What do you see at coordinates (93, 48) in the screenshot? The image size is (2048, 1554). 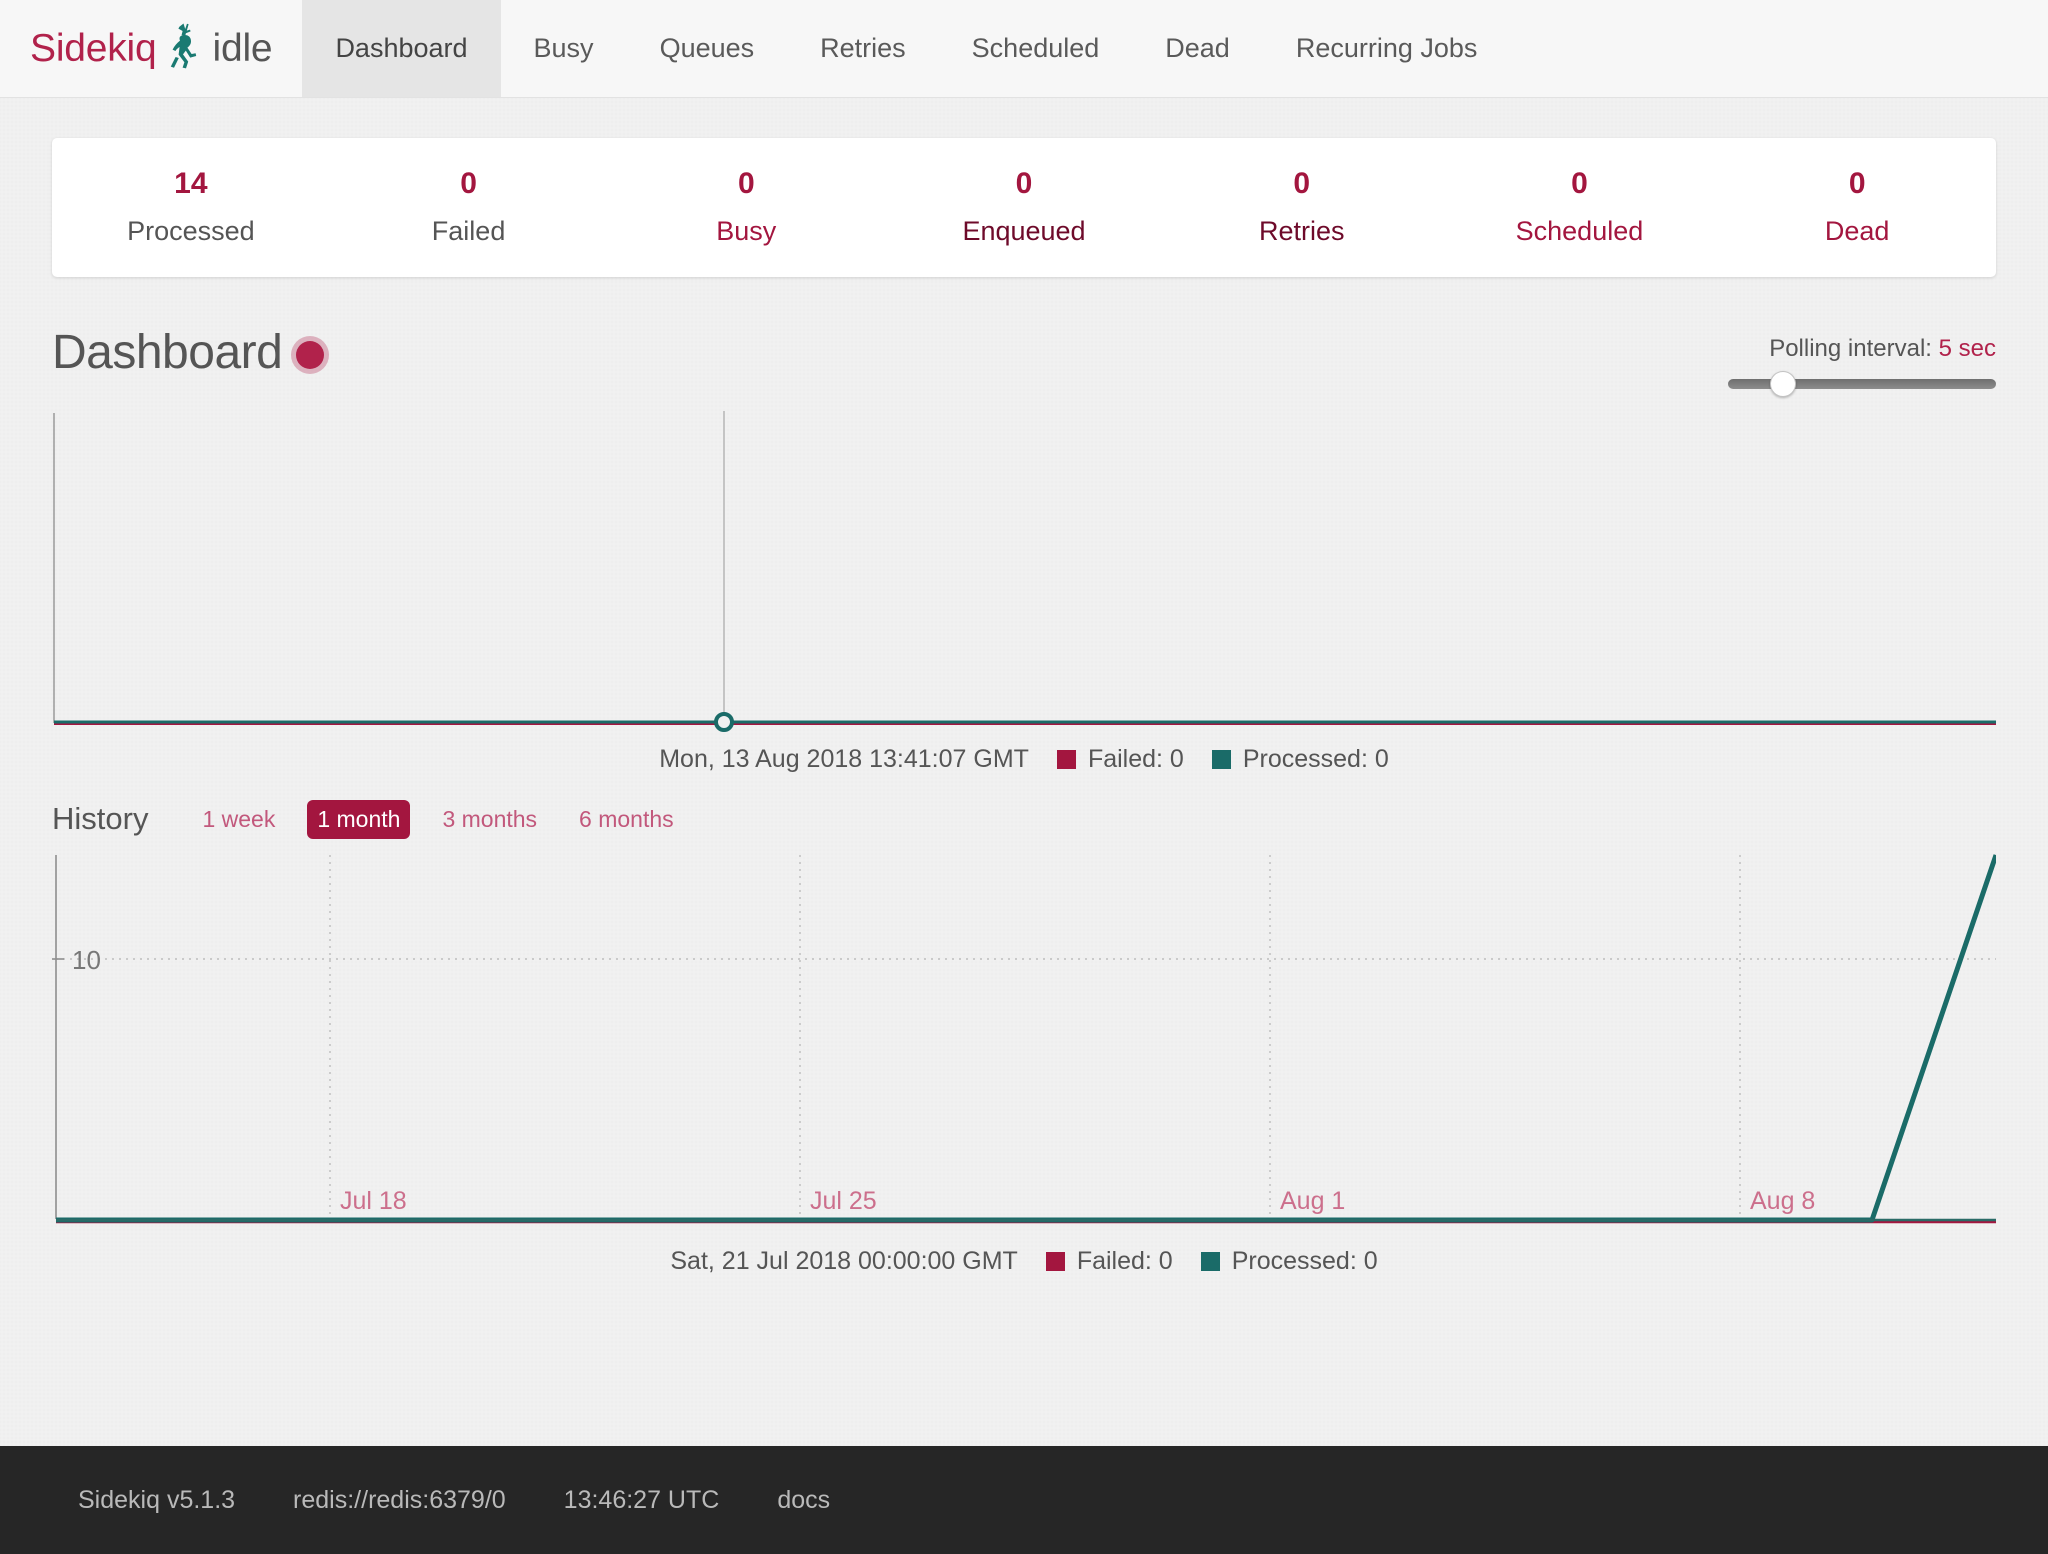 I see `brand-name: Sidekiq` at bounding box center [93, 48].